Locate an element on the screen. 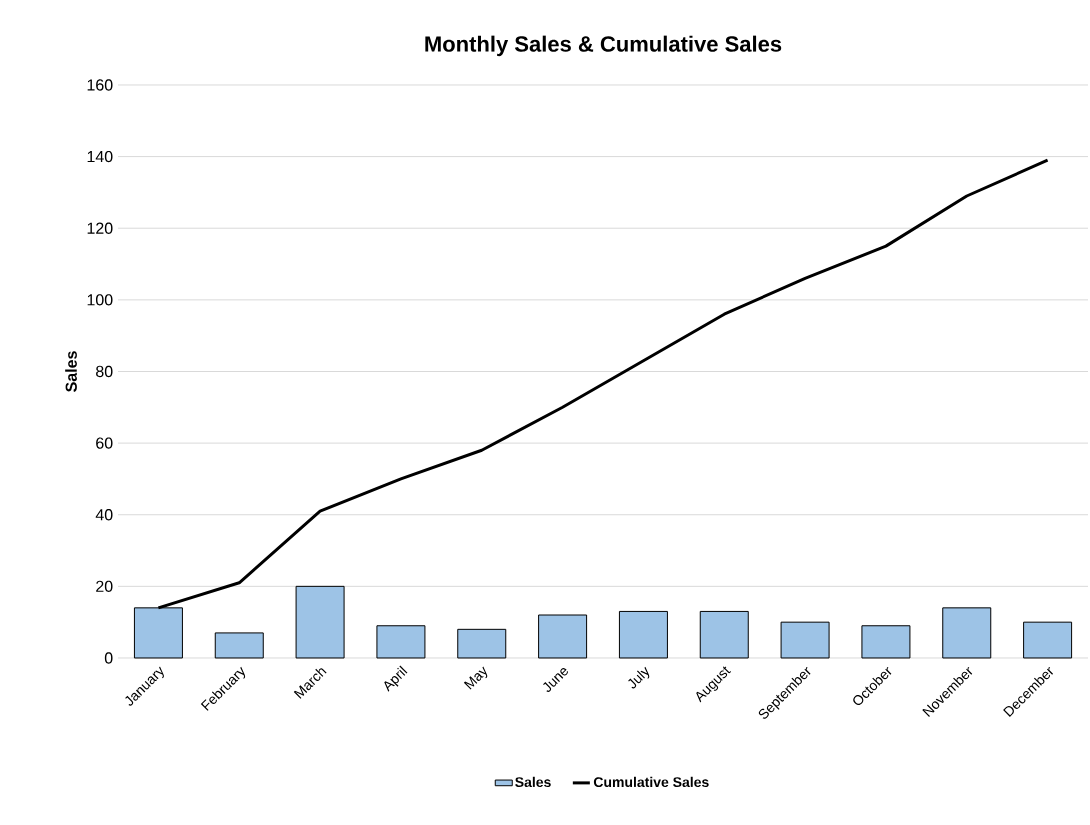  legend-label: Sales is located at coordinates (533, 782).